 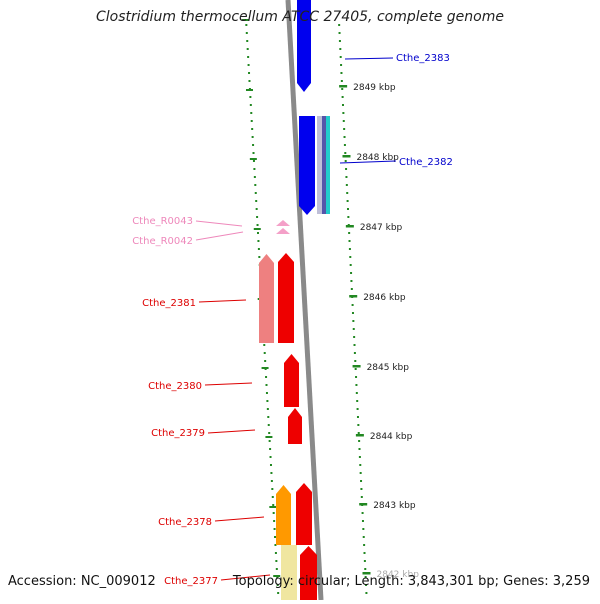 I want to click on scale-tick-label: 2843 kbp, so click(x=394, y=506).